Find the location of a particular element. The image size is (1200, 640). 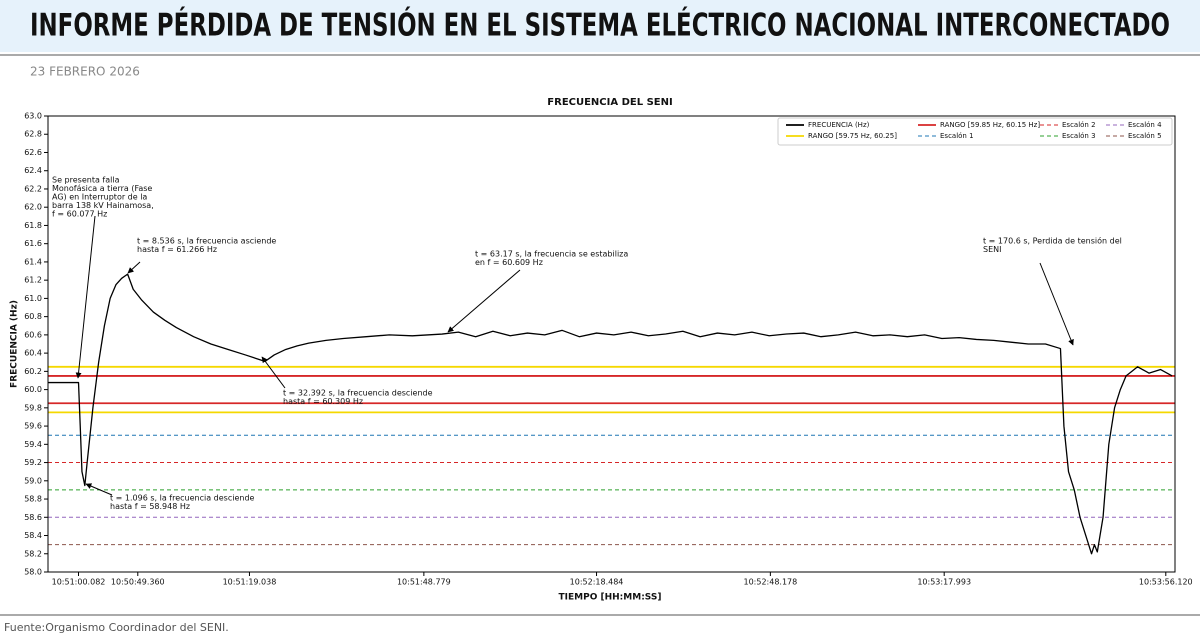

source: Fuente:Organismo Coordinador del SENI. is located at coordinates (116, 627).